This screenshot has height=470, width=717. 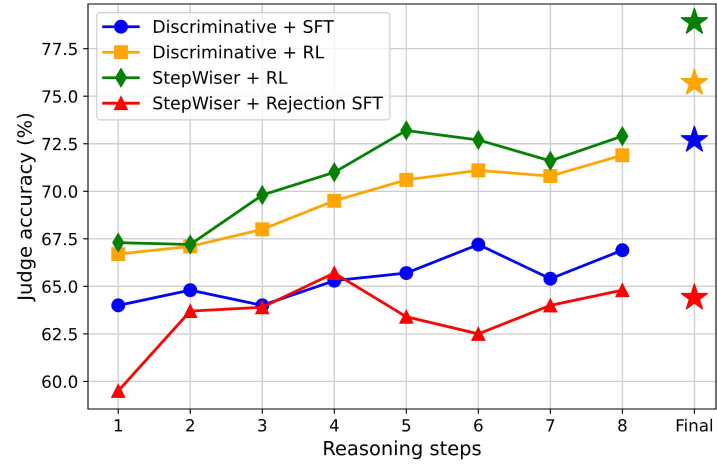 What do you see at coordinates (268, 104) in the screenshot?
I see `legend-label: StepWiser + Rejection SFT` at bounding box center [268, 104].